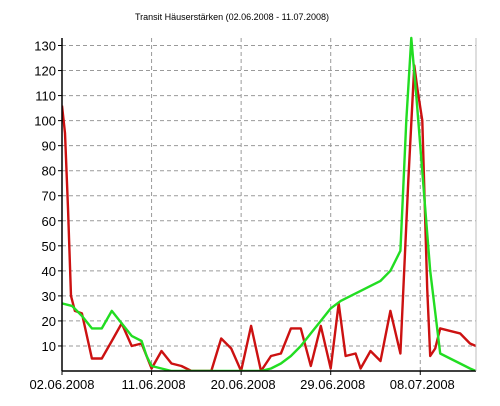 The image size is (500, 406). I want to click on y-tick-label: 50, so click(49, 246).